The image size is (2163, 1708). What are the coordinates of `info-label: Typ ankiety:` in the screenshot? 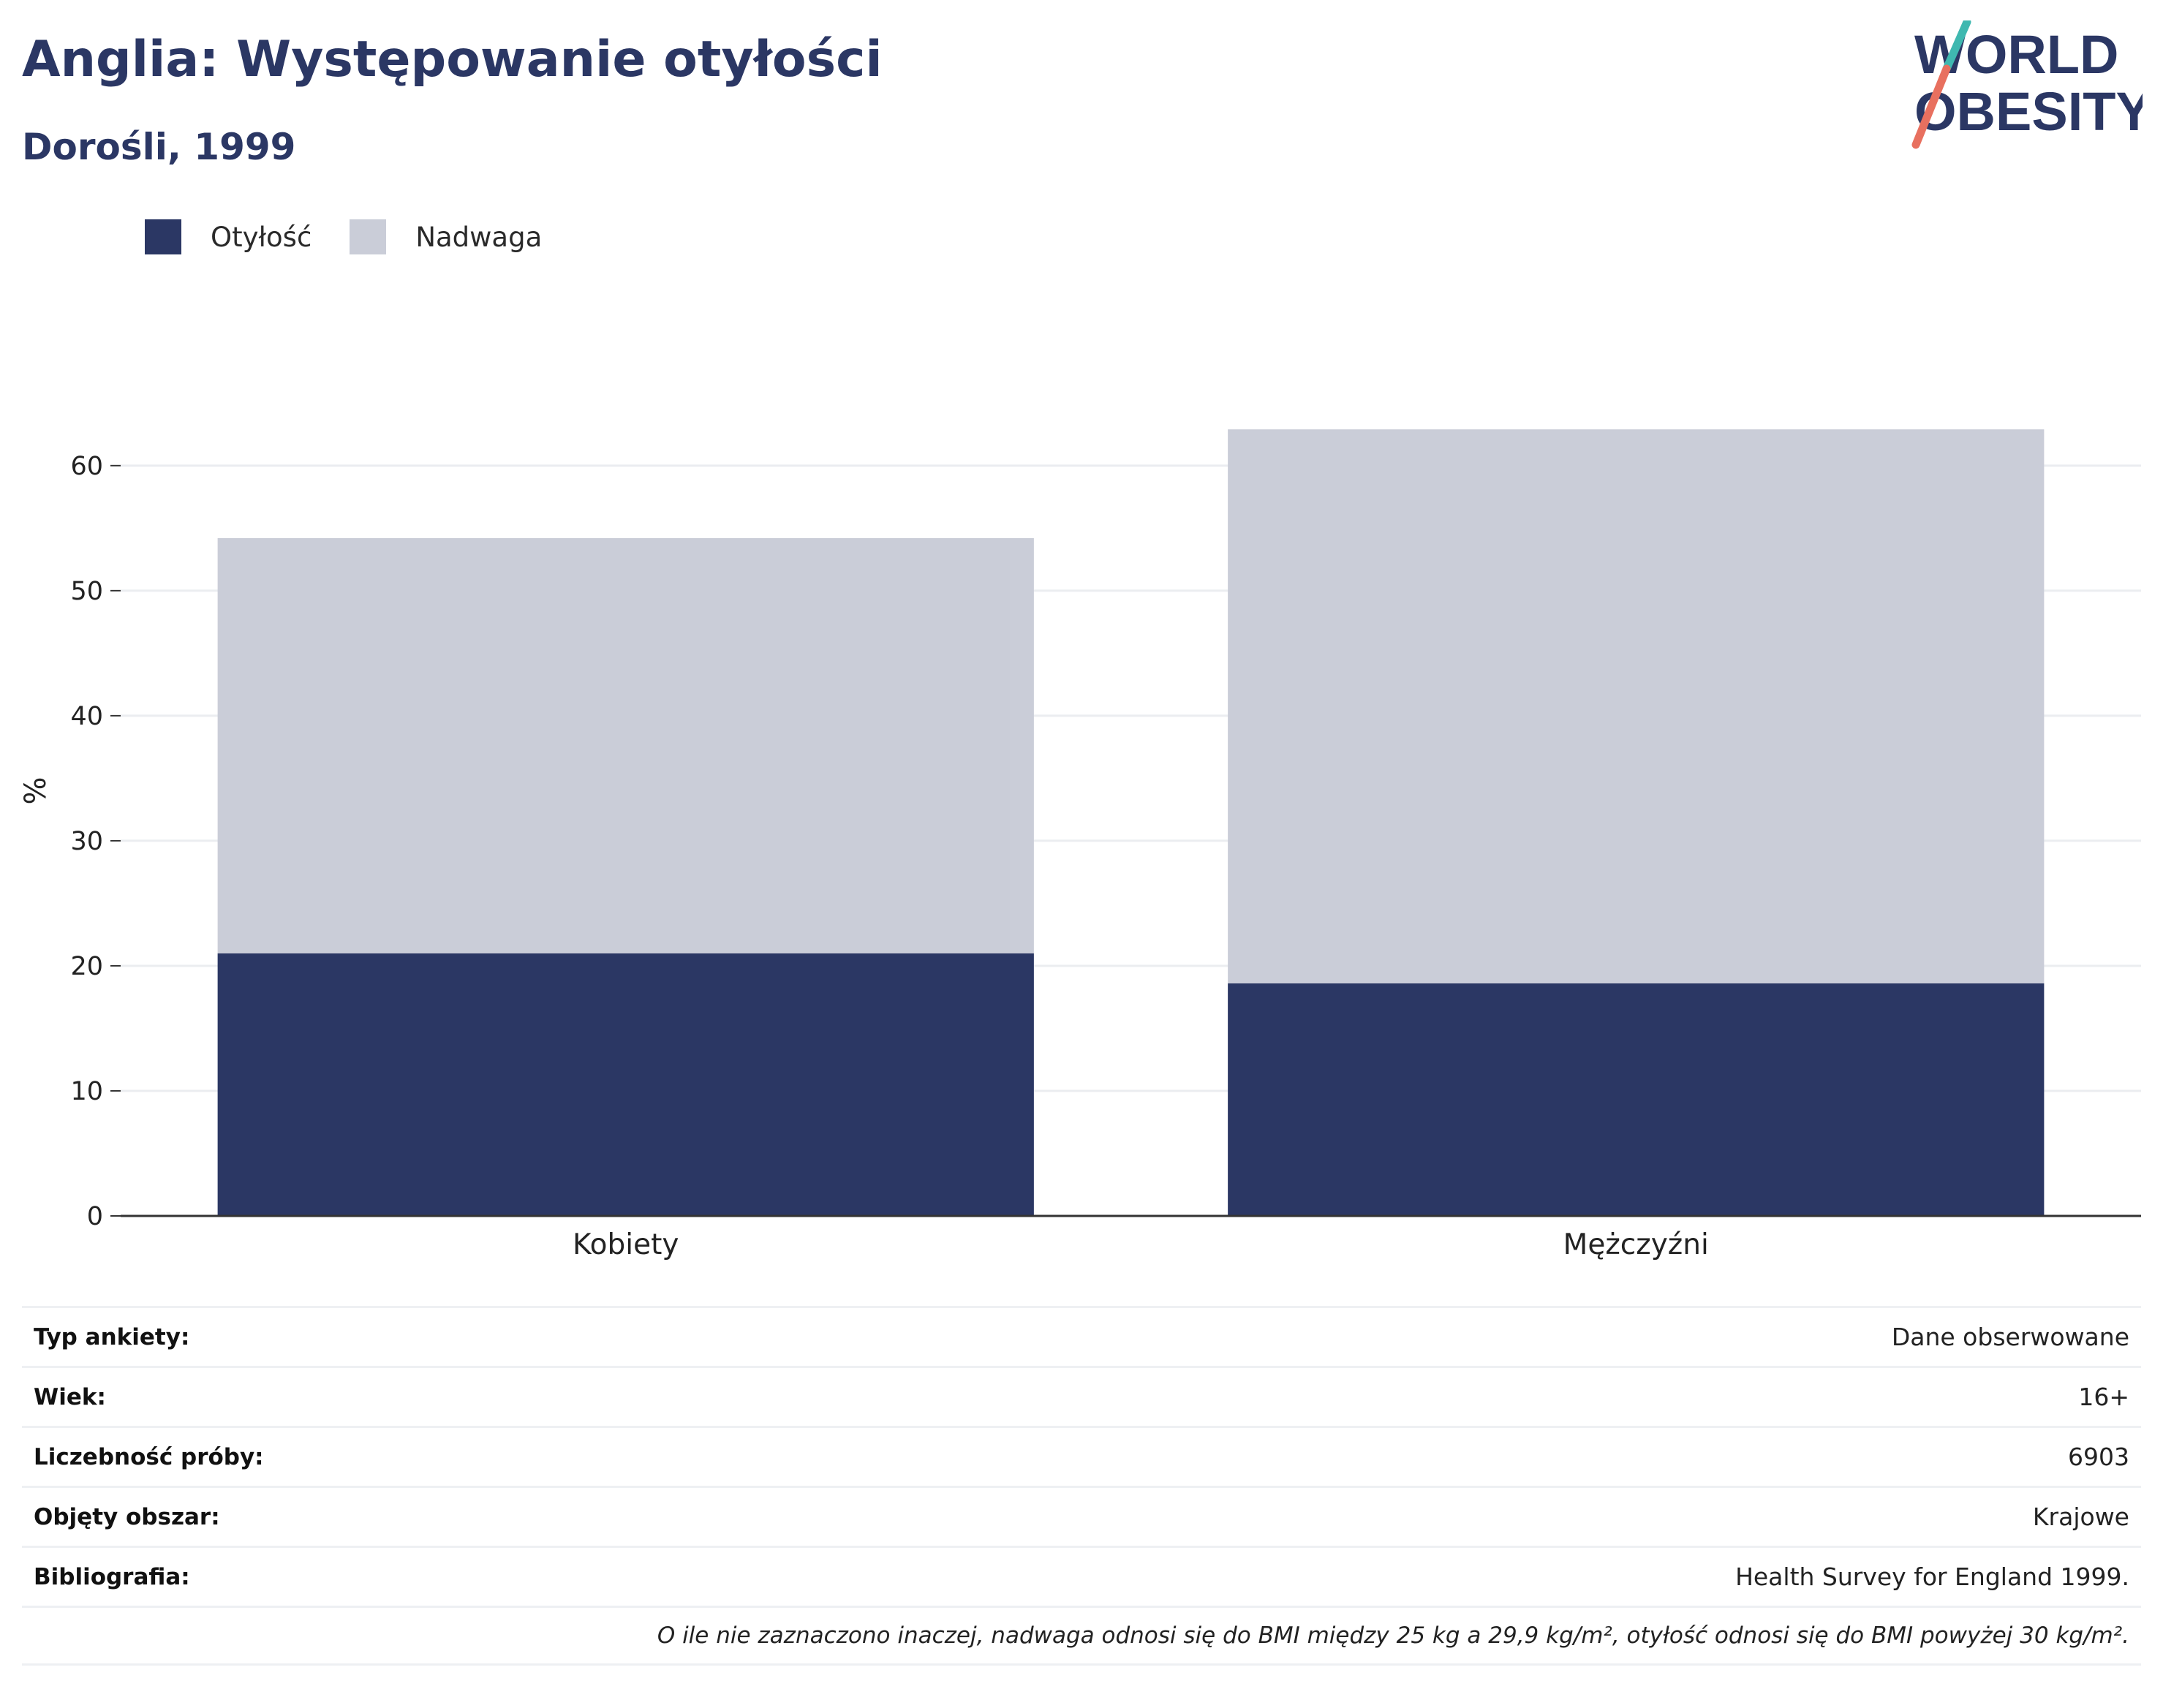 It's located at (112, 1336).